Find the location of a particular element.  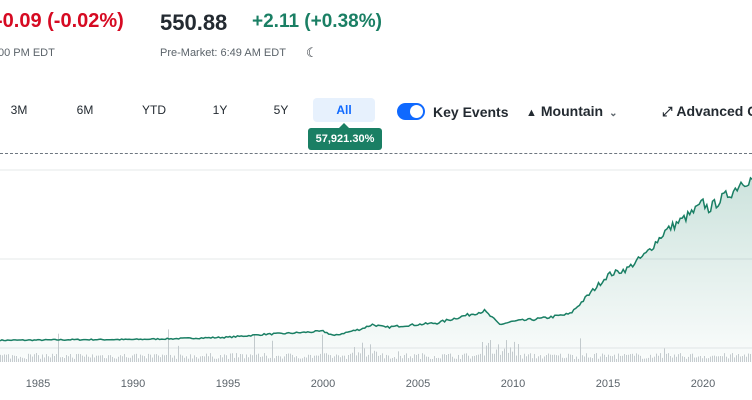

chart-type-button: ▲ Mountain ⌄ is located at coordinates (572, 111).